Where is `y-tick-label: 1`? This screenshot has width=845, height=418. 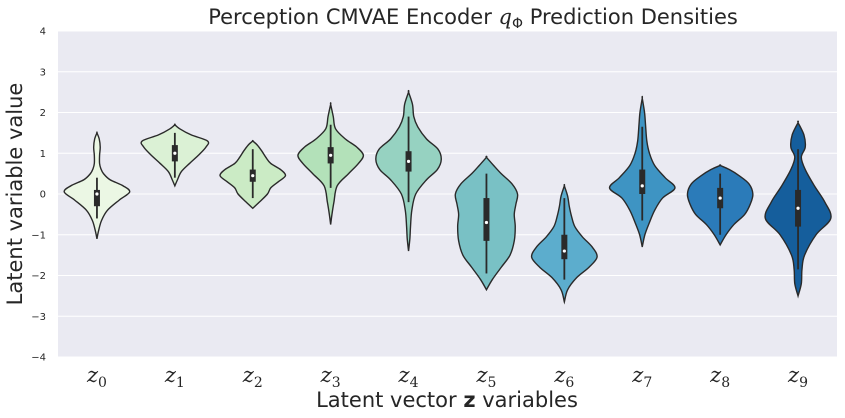 y-tick-label: 1 is located at coordinates (43, 154).